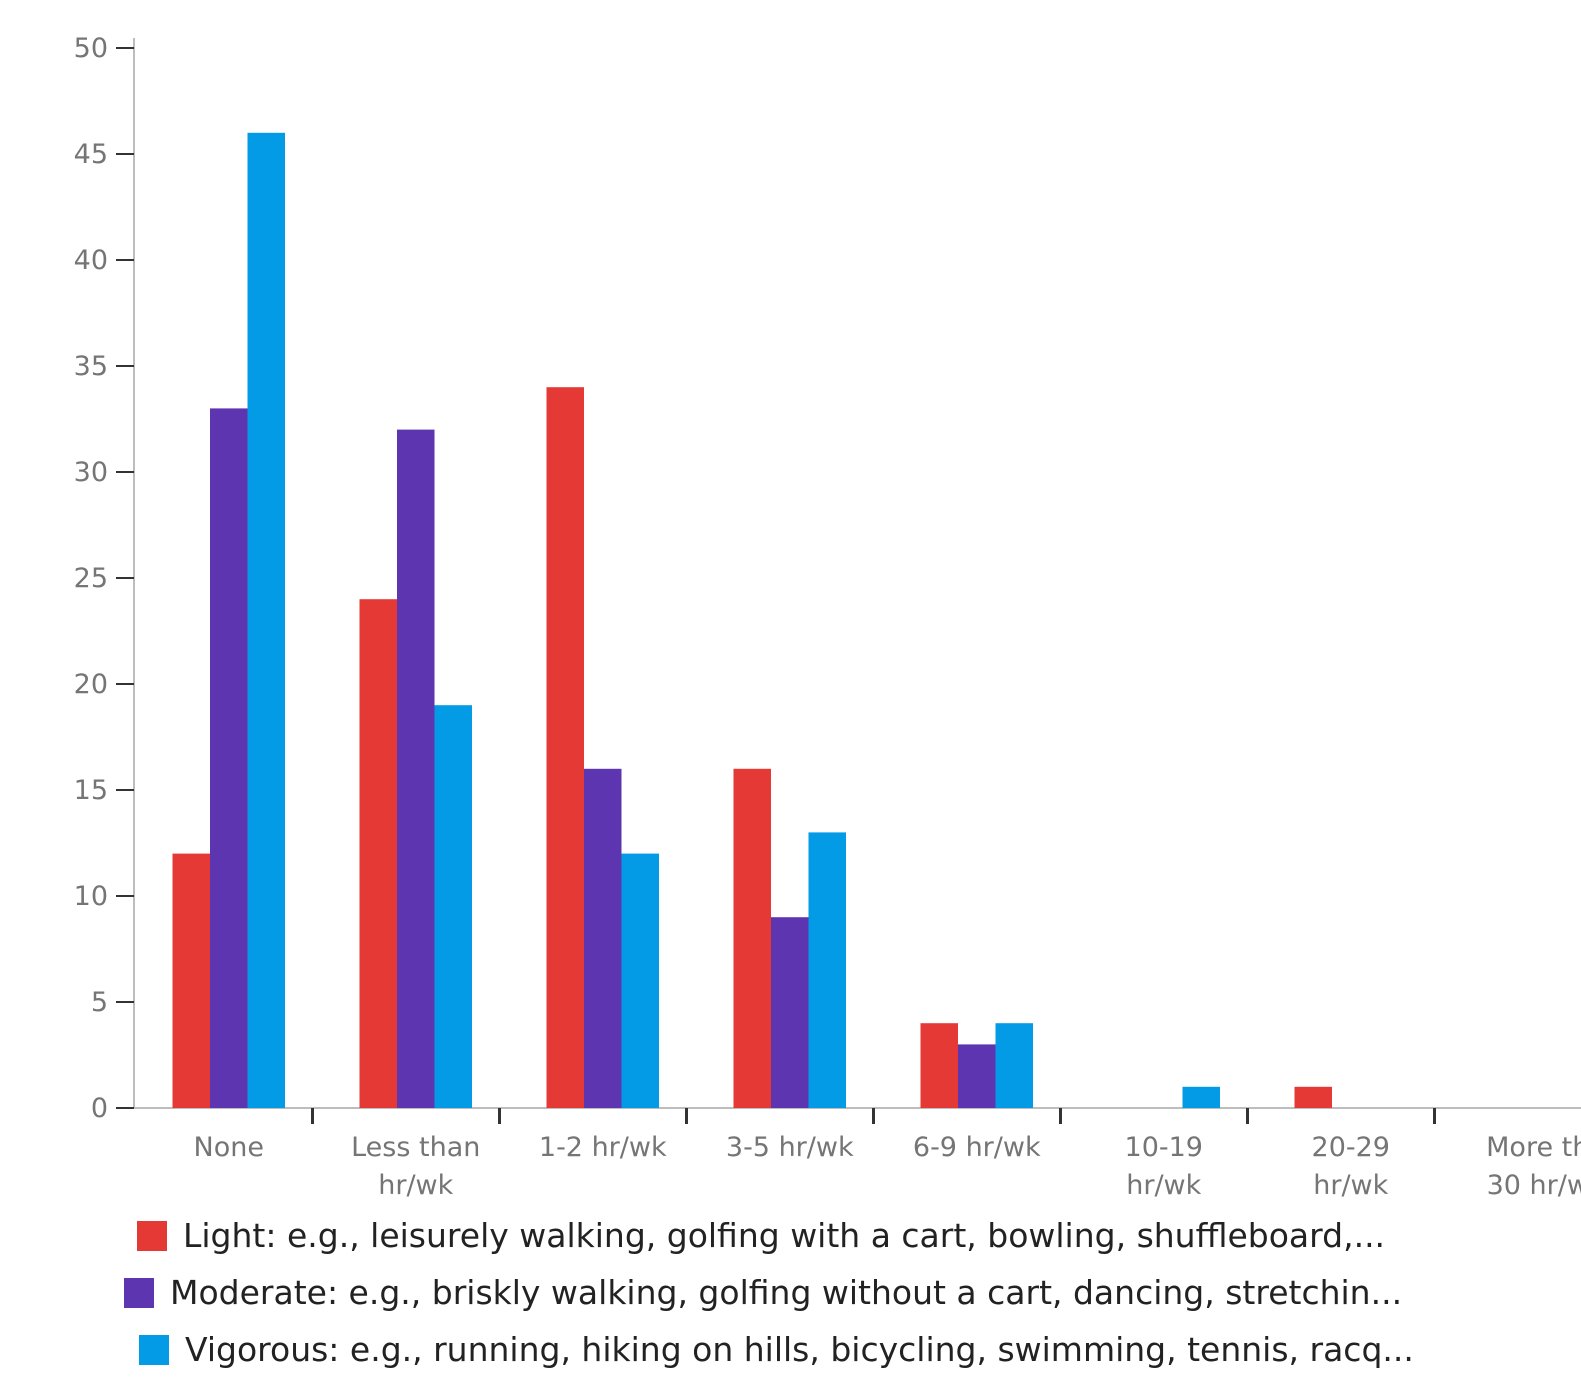 Image resolution: width=1581 pixels, height=1398 pixels. Describe the element at coordinates (91, 790) in the screenshot. I see `y-tick-label: 15` at that location.